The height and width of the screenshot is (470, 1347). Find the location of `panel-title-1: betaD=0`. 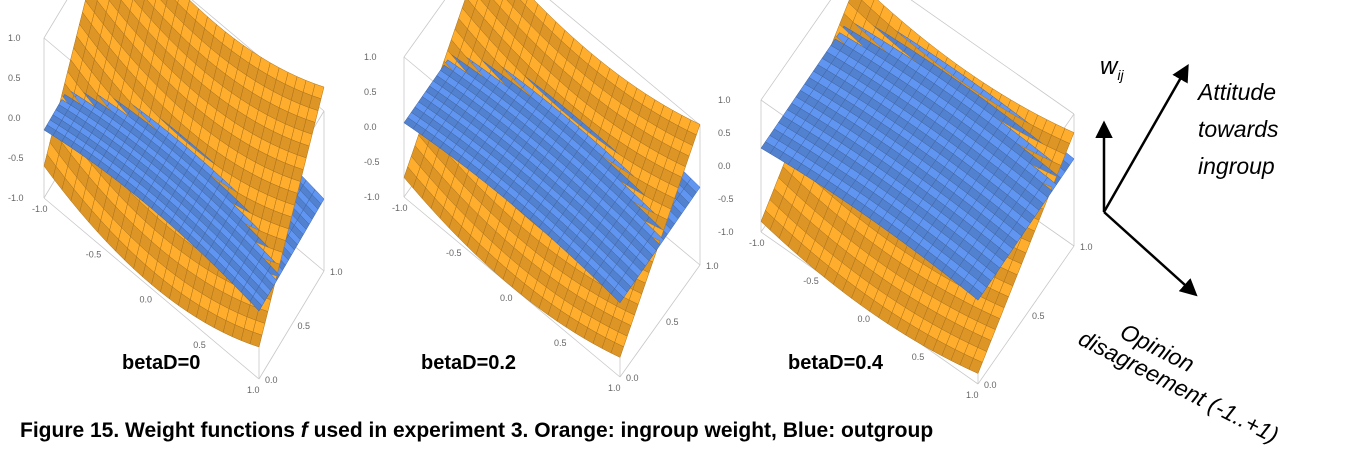

panel-title-1: betaD=0 is located at coordinates (161, 363).